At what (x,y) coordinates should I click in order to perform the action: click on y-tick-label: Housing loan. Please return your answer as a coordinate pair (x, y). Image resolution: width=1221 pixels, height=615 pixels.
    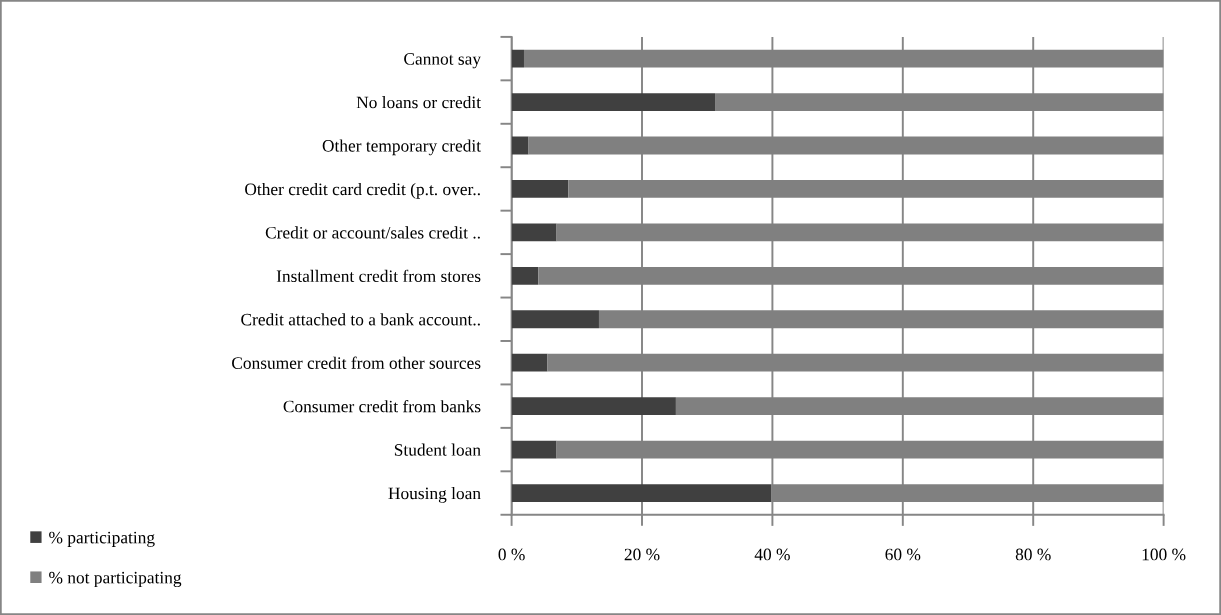
    Looking at the image, I should click on (434, 495).